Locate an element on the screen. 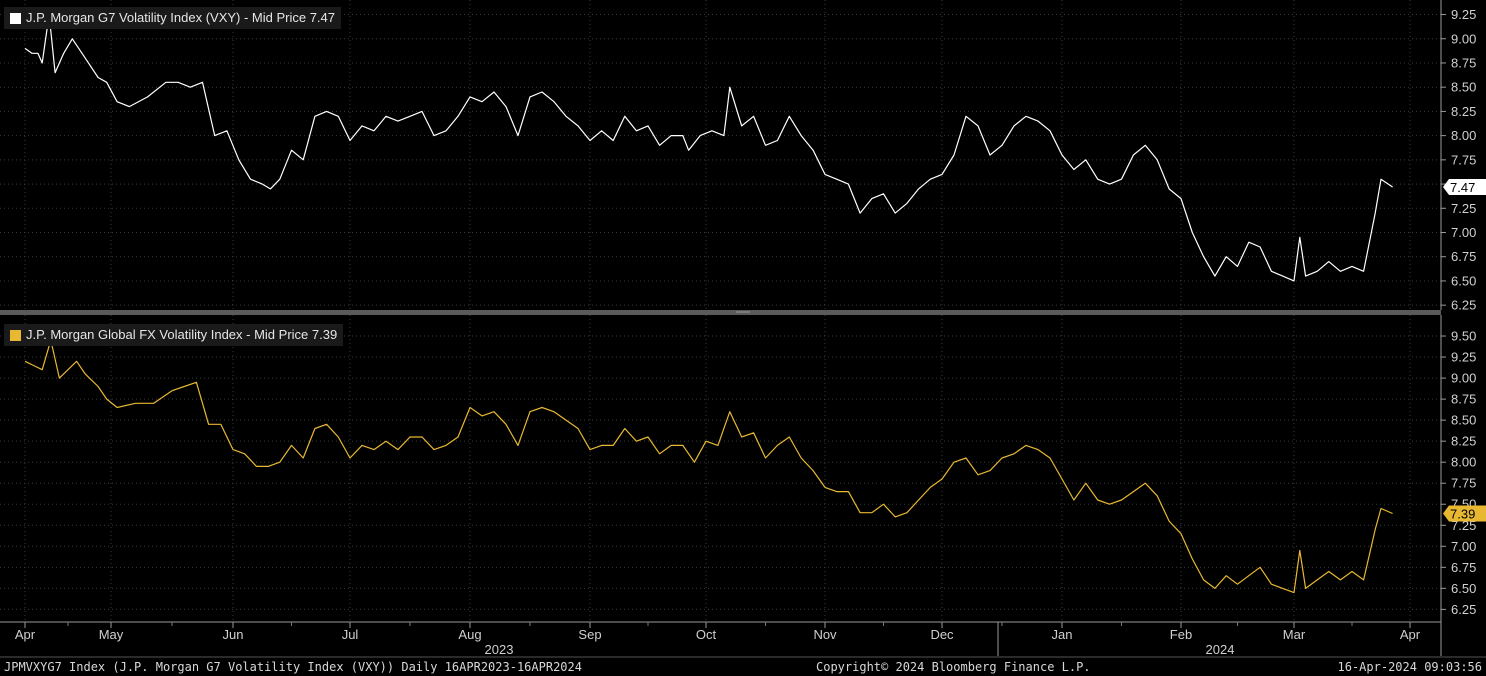 This screenshot has width=1486, height=676. year-label: 2023 is located at coordinates (499, 649).